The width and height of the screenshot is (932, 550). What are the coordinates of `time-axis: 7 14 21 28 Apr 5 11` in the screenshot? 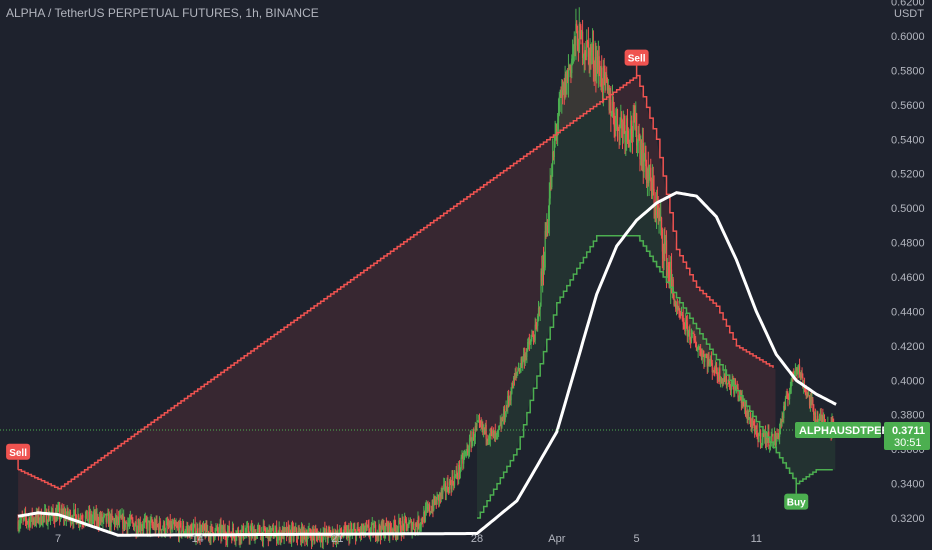 It's located at (408, 539).